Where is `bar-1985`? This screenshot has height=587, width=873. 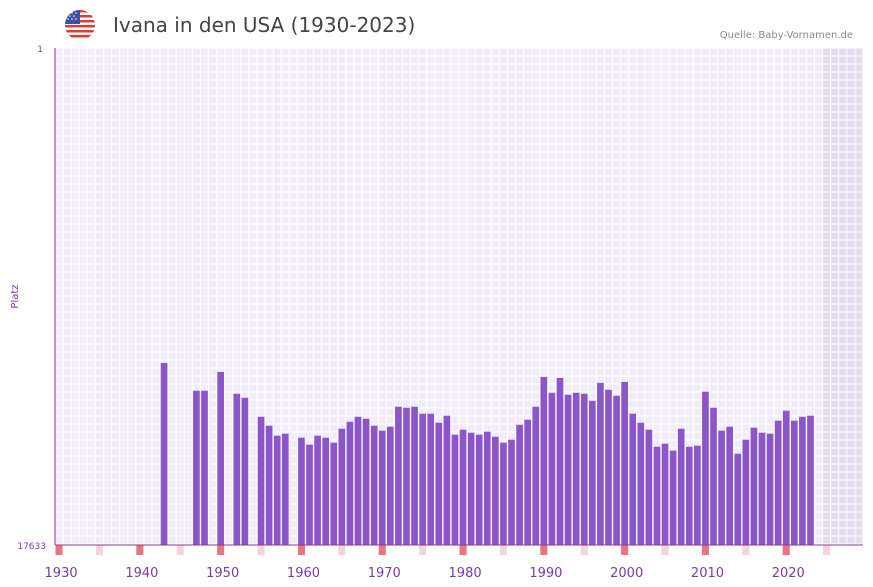 bar-1985 is located at coordinates (511, 492).